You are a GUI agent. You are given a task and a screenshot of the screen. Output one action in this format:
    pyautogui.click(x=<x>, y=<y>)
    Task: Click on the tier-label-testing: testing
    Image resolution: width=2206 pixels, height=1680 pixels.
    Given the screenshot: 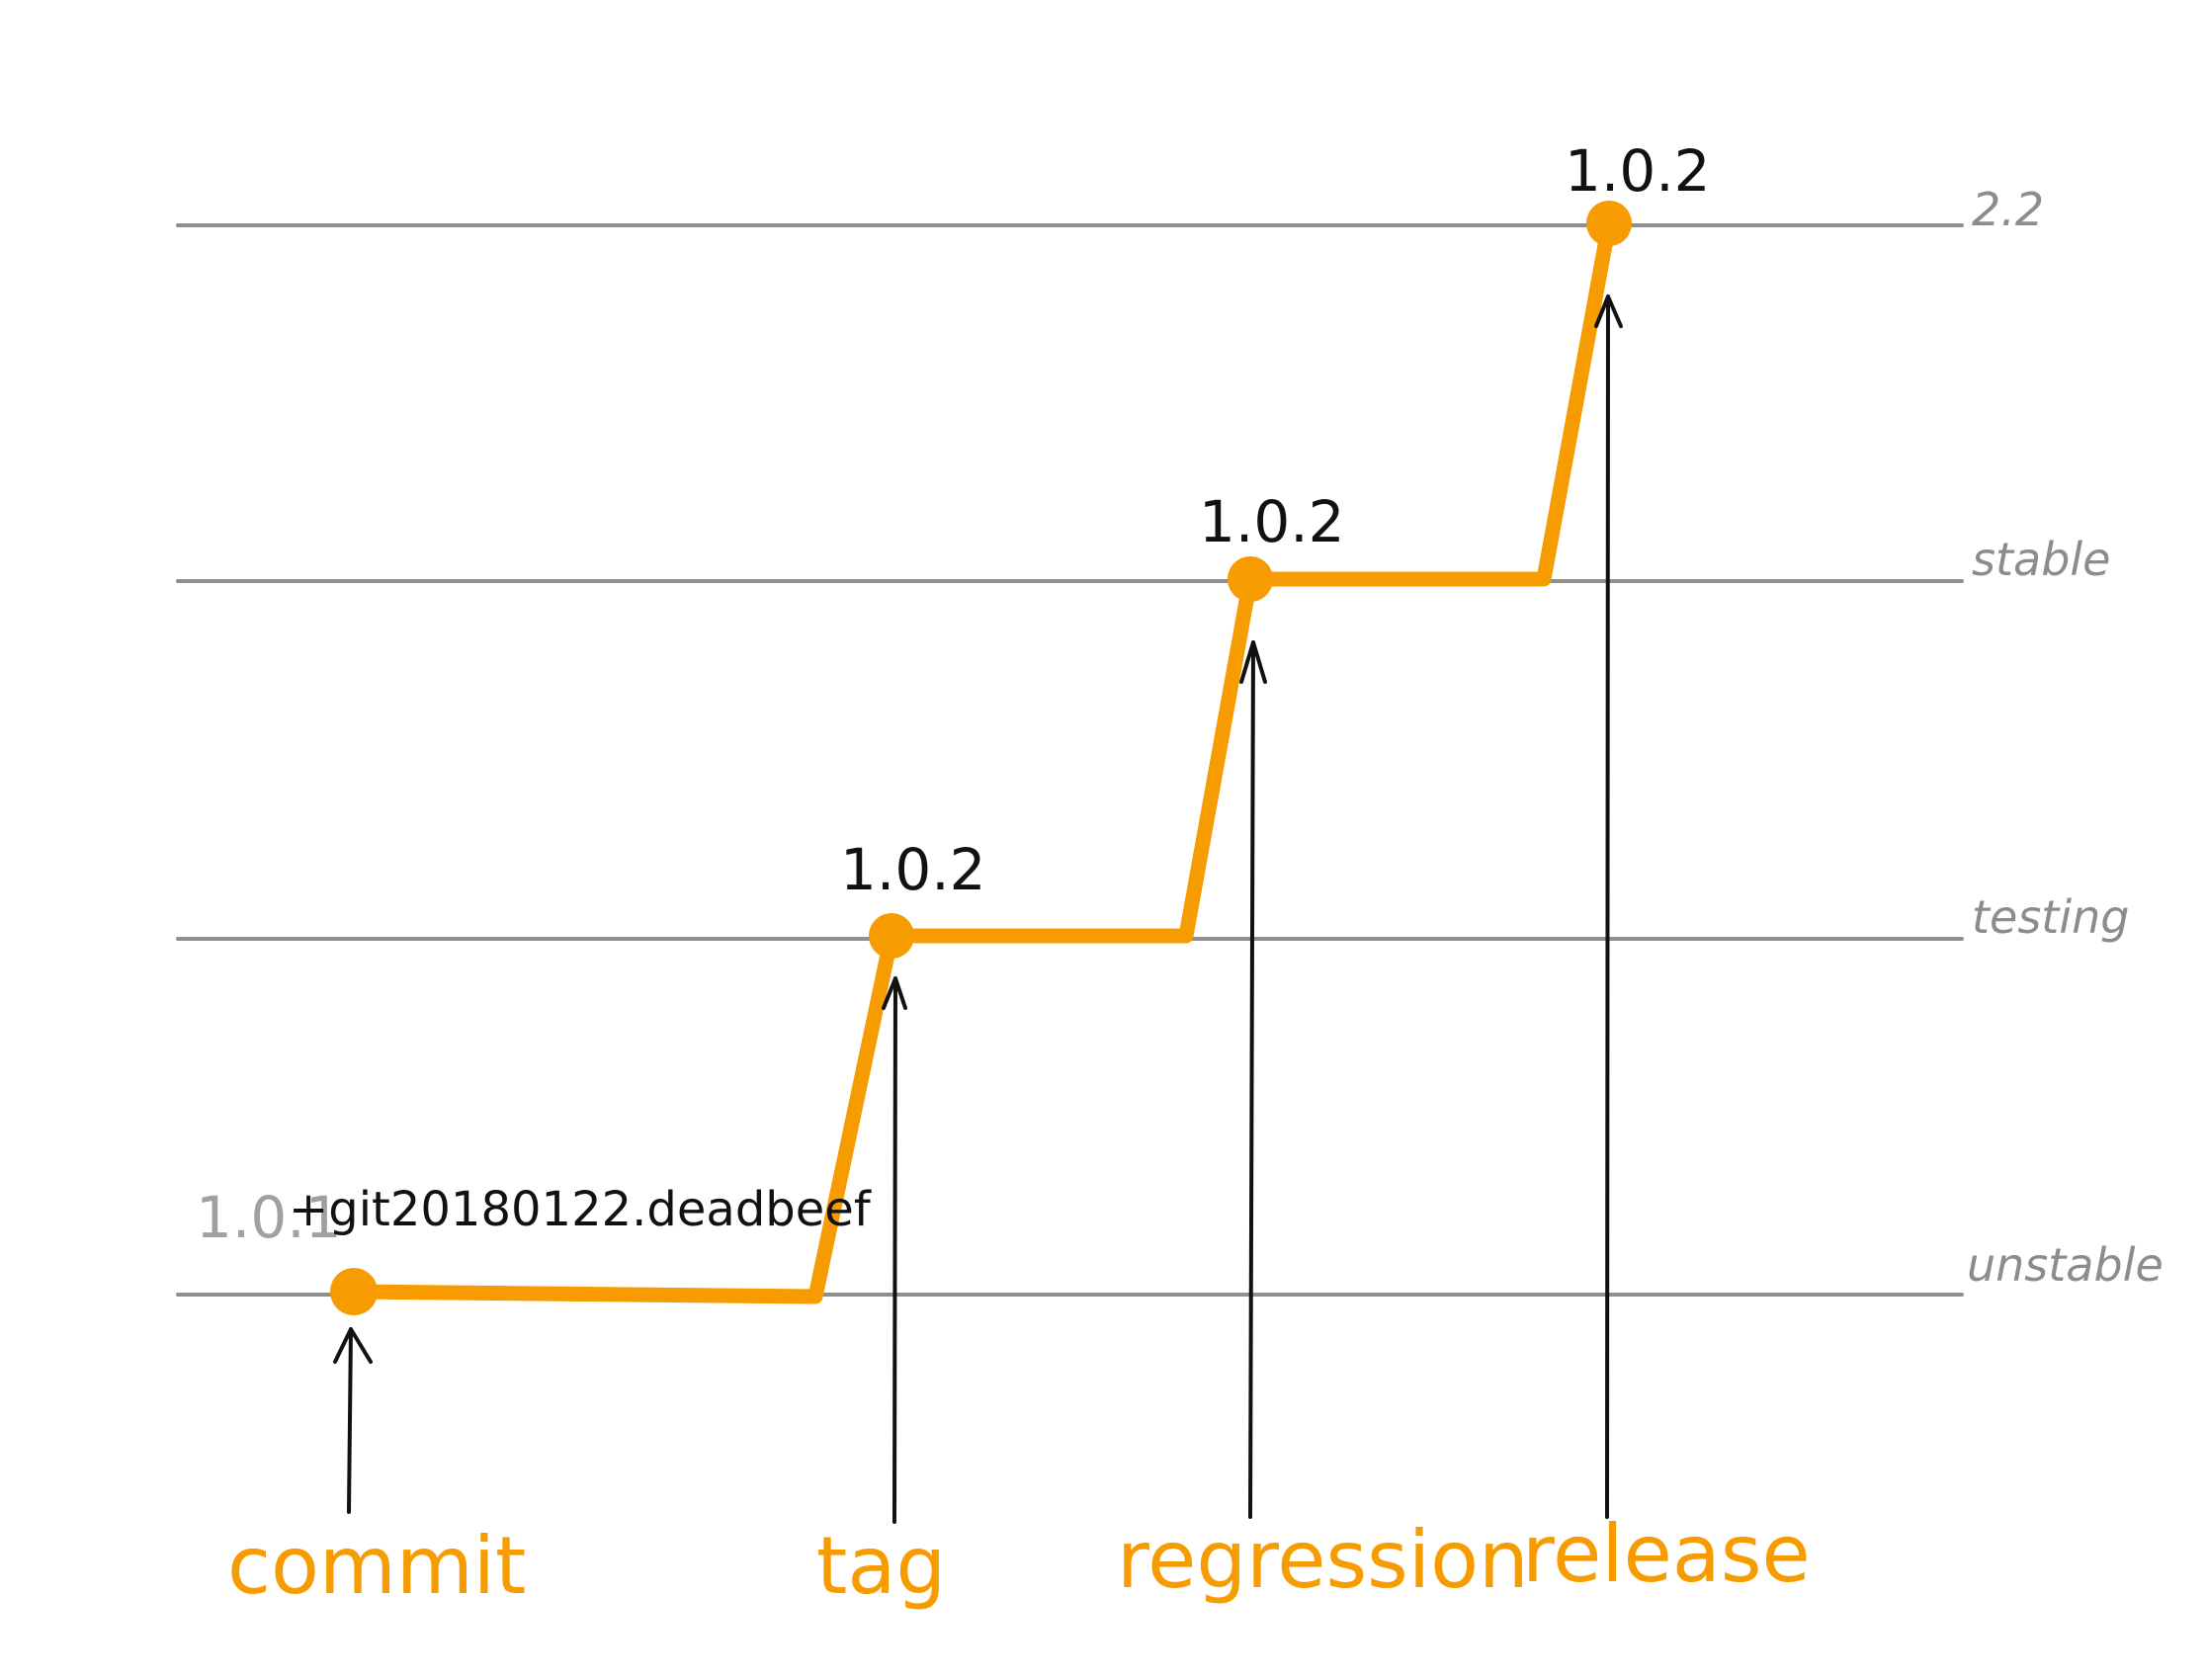 What is the action you would take?
    pyautogui.click(x=2050, y=917)
    